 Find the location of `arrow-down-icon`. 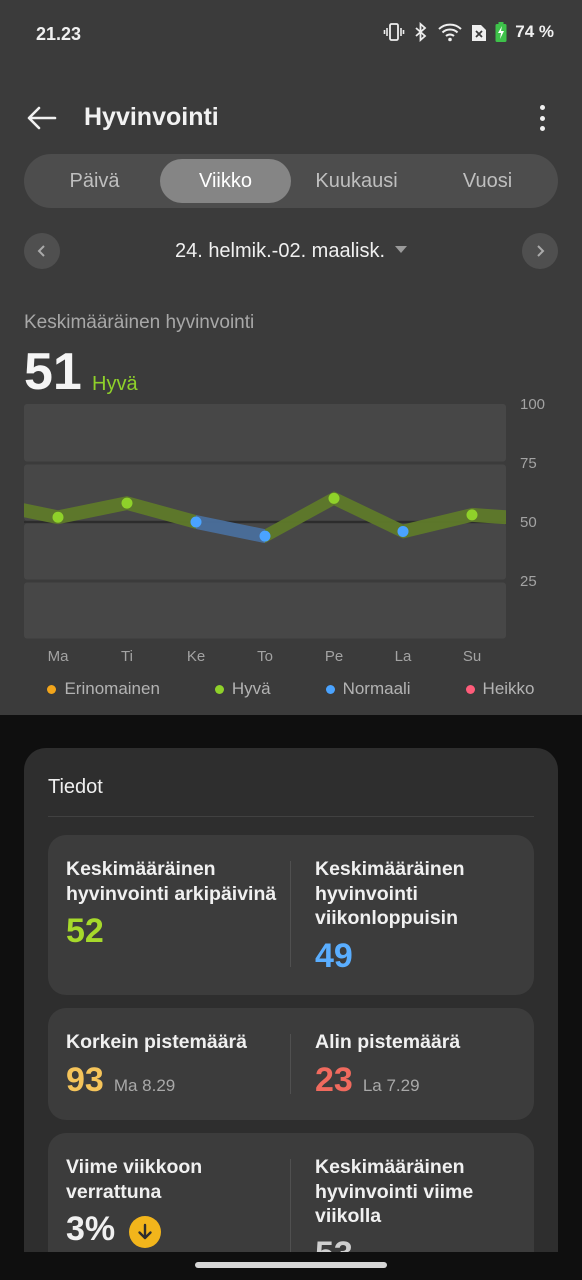

arrow-down-icon is located at coordinates (145, 1231).